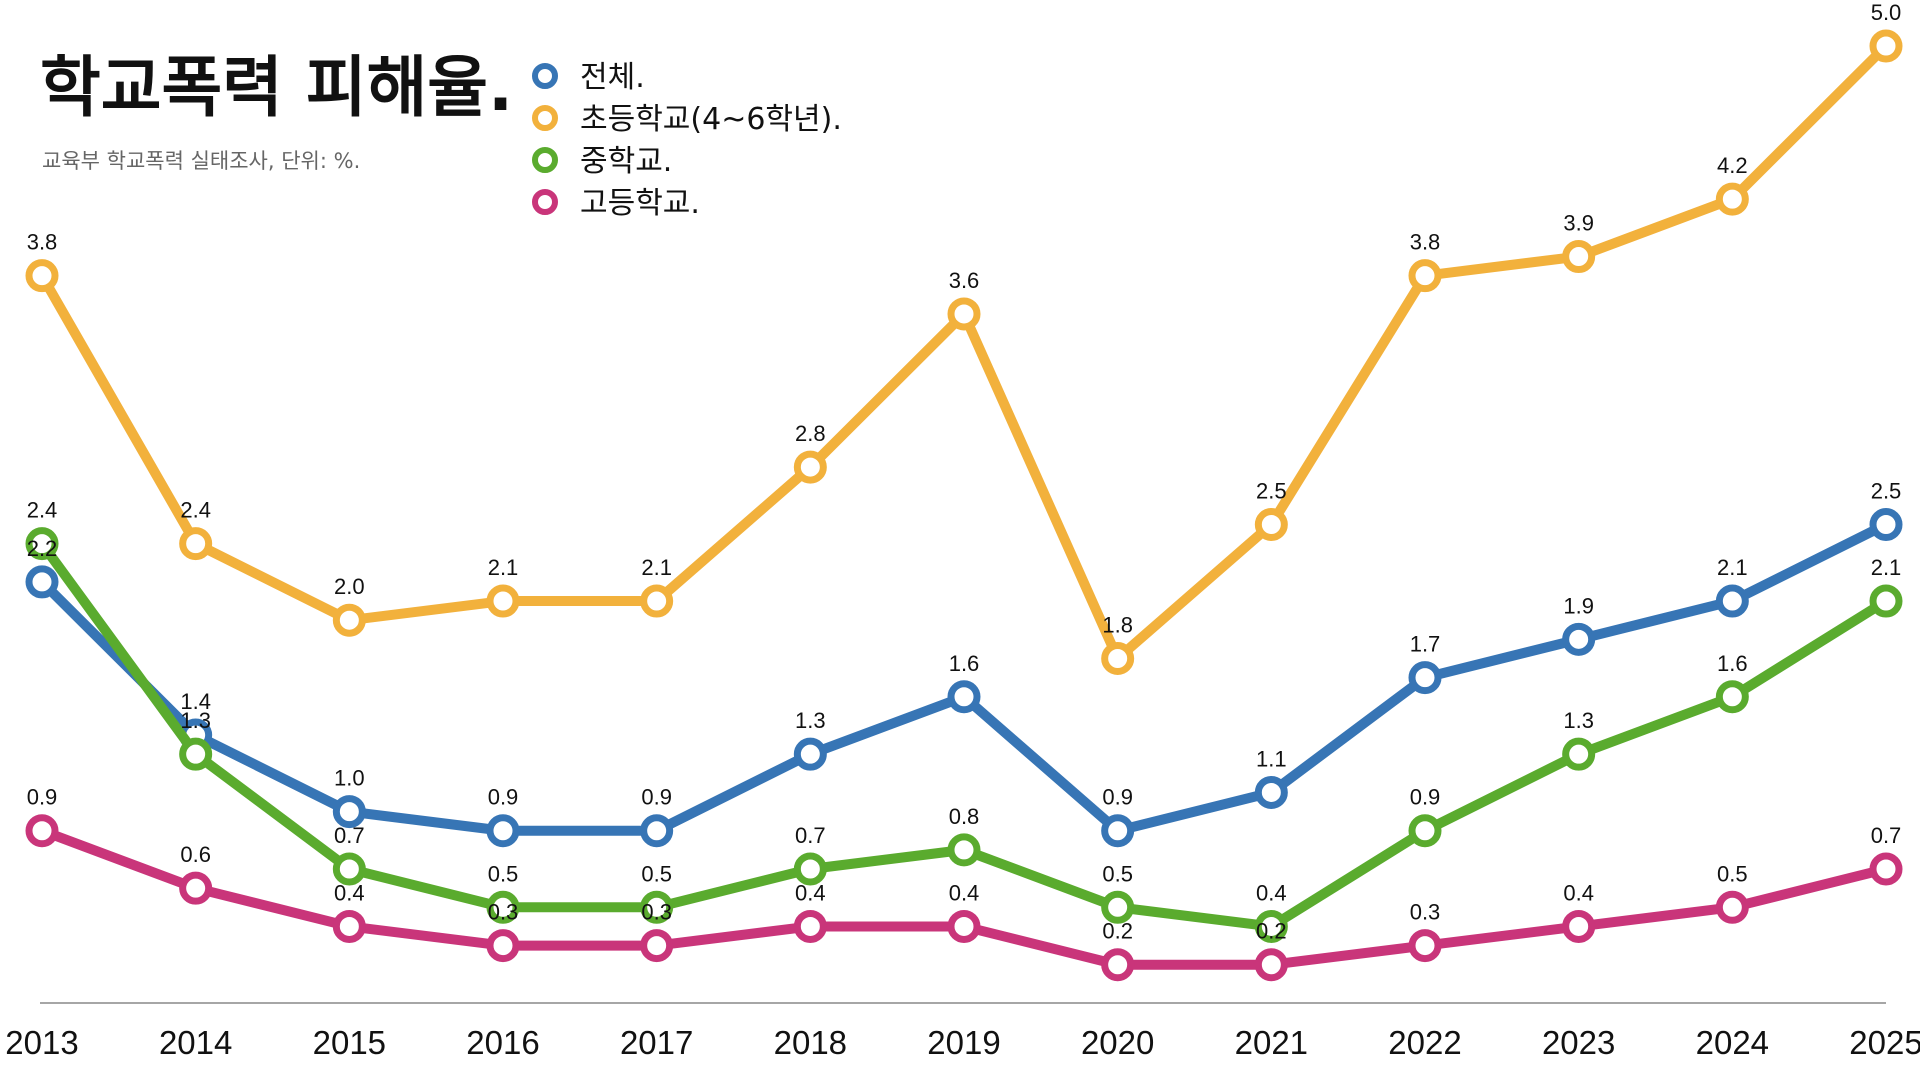 This screenshot has width=1920, height=1080. Describe the element at coordinates (1886, 46) in the screenshot. I see `series-1-point-2025` at that location.